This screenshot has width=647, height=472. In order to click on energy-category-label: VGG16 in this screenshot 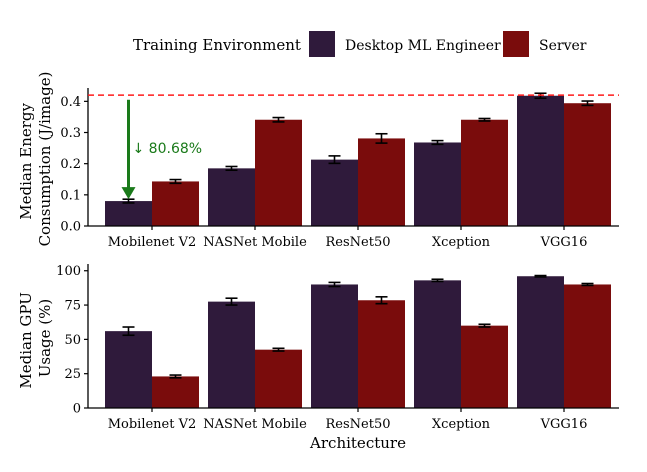, I will do `click(564, 242)`.